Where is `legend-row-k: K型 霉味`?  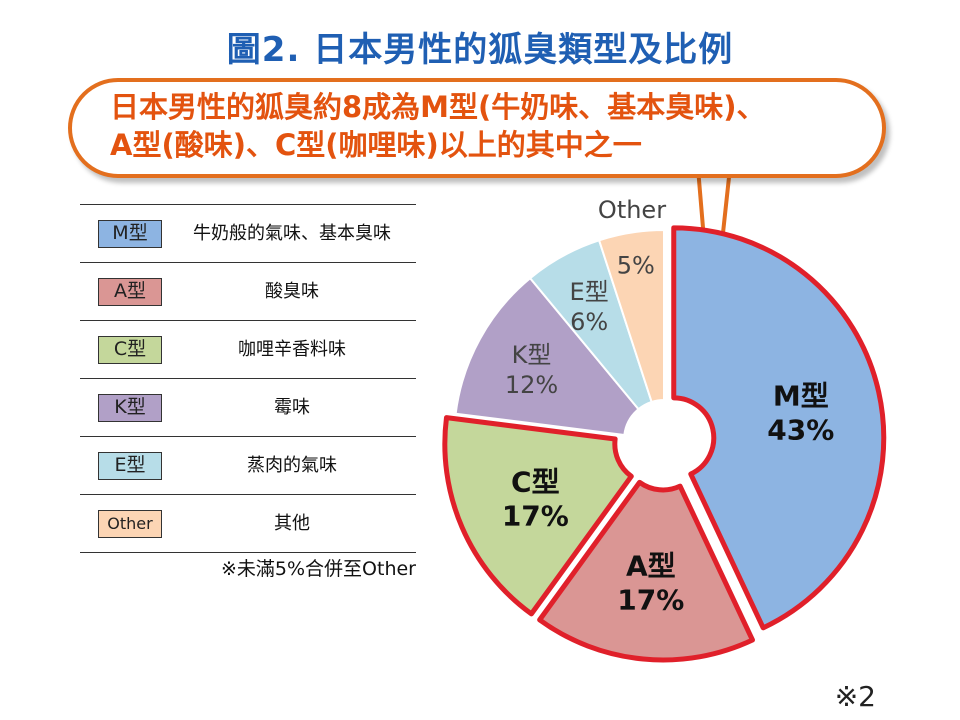 legend-row-k: K型 霉味 is located at coordinates (248, 407).